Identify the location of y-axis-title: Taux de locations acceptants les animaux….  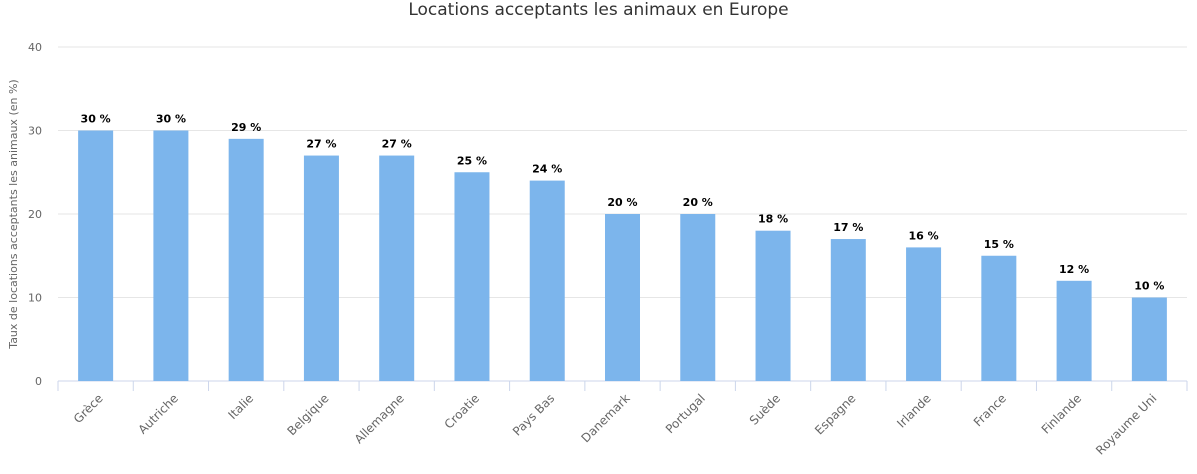
(13, 214).